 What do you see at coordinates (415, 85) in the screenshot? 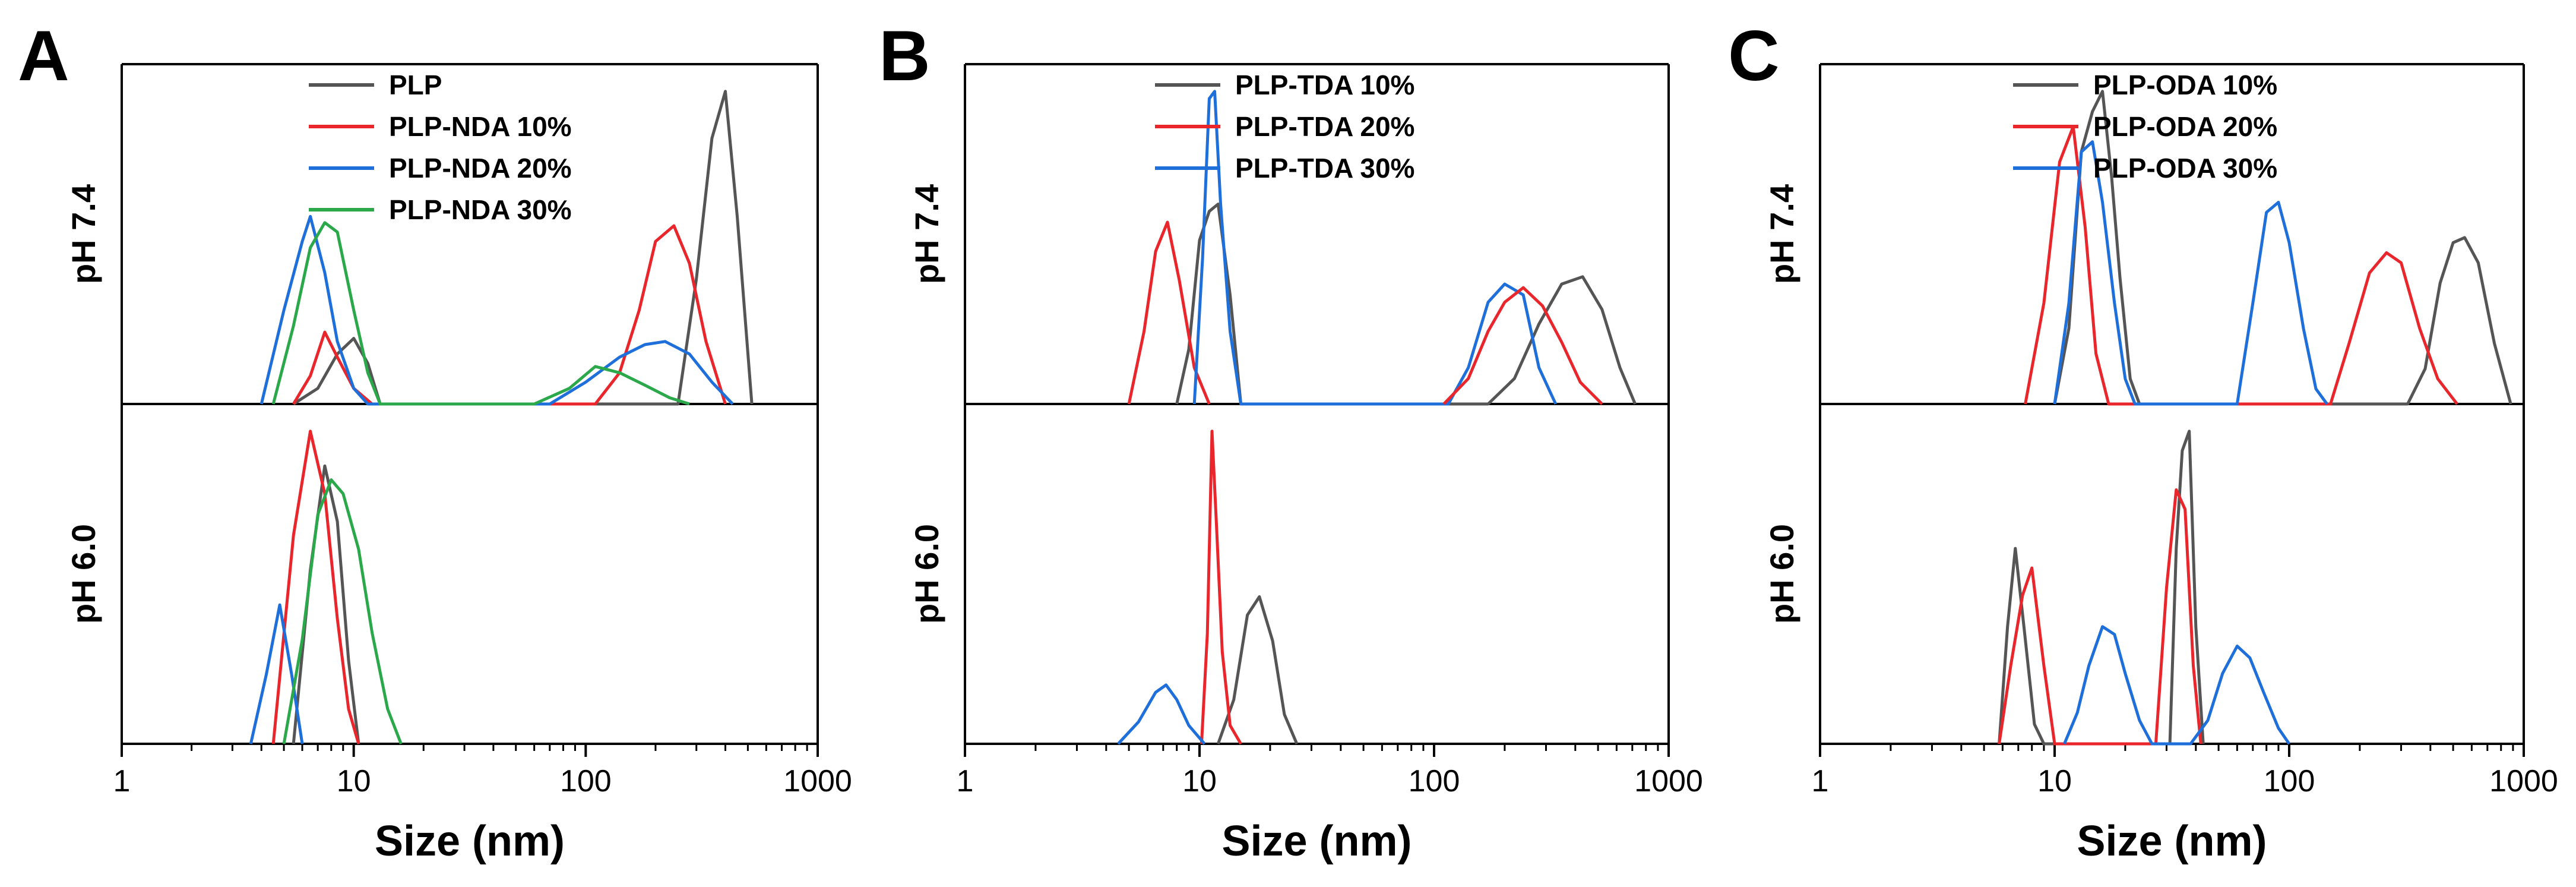
I see `legend-label: PLP` at bounding box center [415, 85].